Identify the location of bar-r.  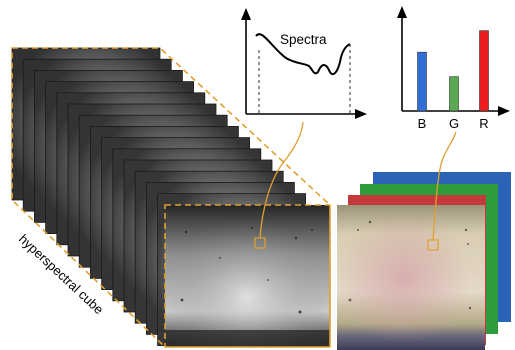
(484, 71).